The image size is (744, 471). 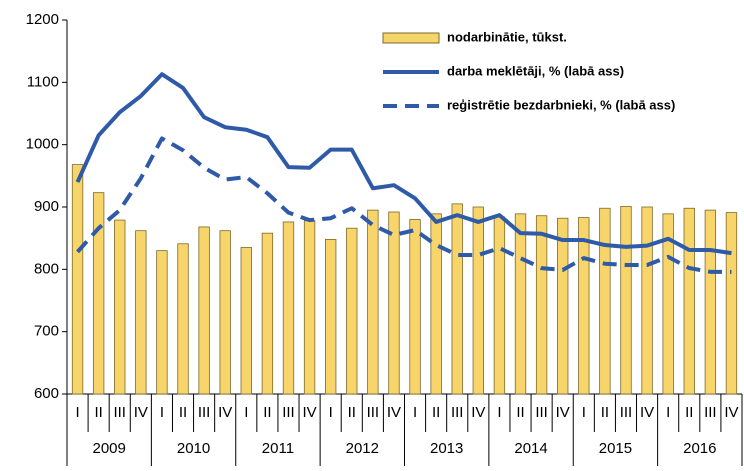 What do you see at coordinates (109, 448) in the screenshot?
I see `year-label: 2009` at bounding box center [109, 448].